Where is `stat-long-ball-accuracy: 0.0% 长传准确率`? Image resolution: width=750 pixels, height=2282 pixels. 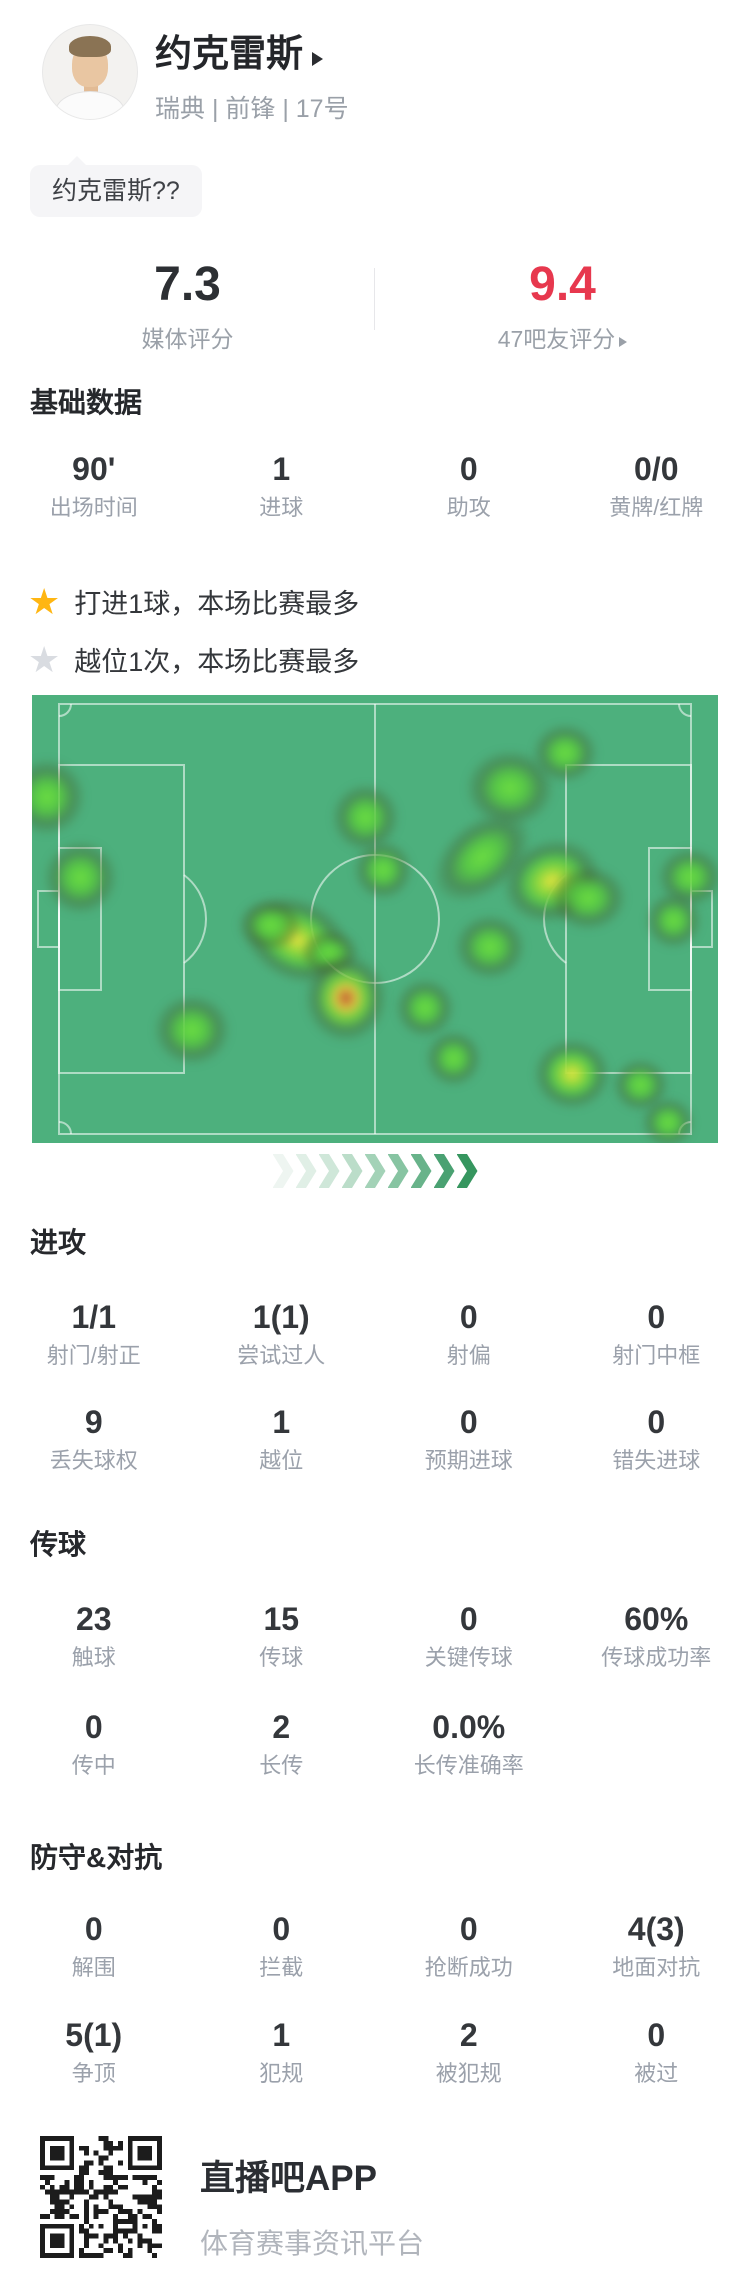
stat-long-ball-accuracy: 0.0% 长传准确率 is located at coordinates (469, 1743).